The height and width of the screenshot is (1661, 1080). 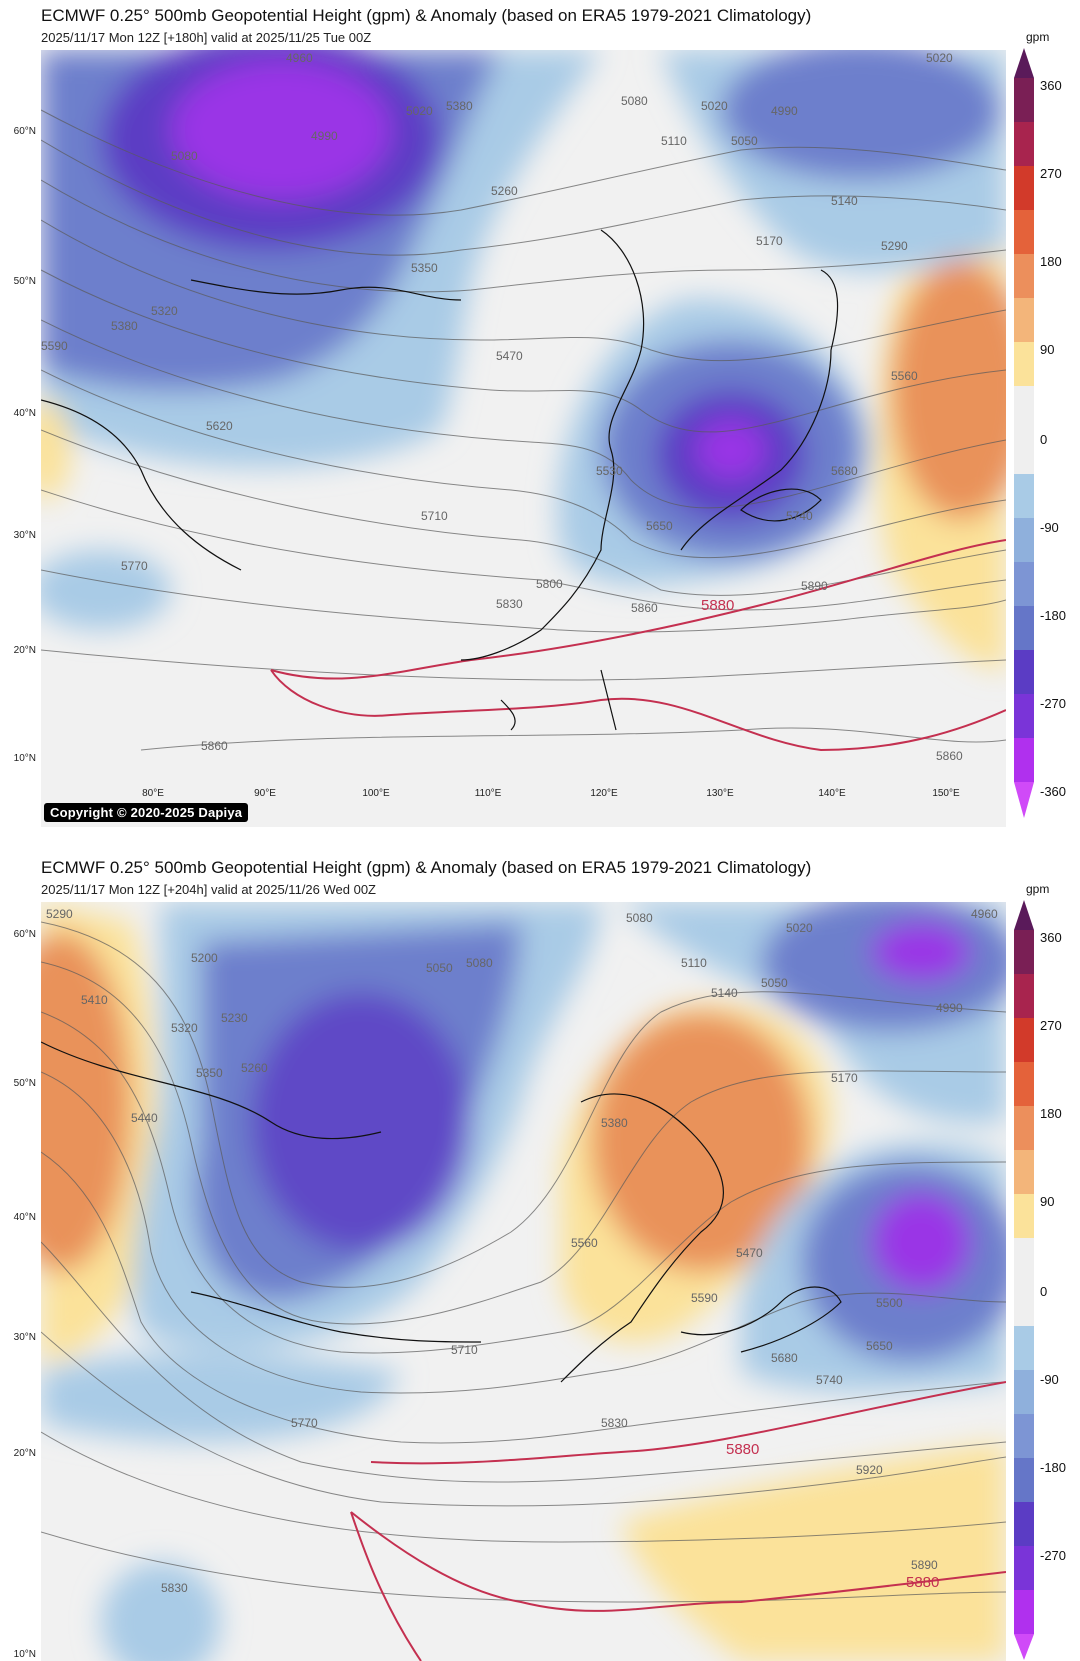 What do you see at coordinates (234, 1018) in the screenshot?
I see `contour-label: 5230` at bounding box center [234, 1018].